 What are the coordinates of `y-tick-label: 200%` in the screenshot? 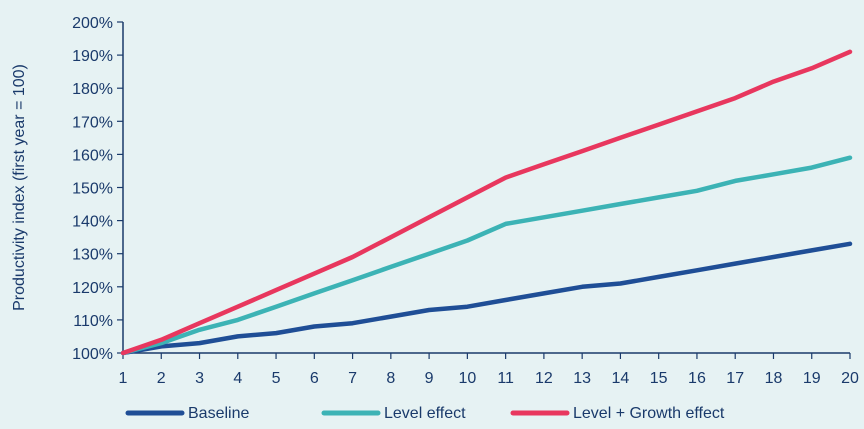 It's located at (92, 23).